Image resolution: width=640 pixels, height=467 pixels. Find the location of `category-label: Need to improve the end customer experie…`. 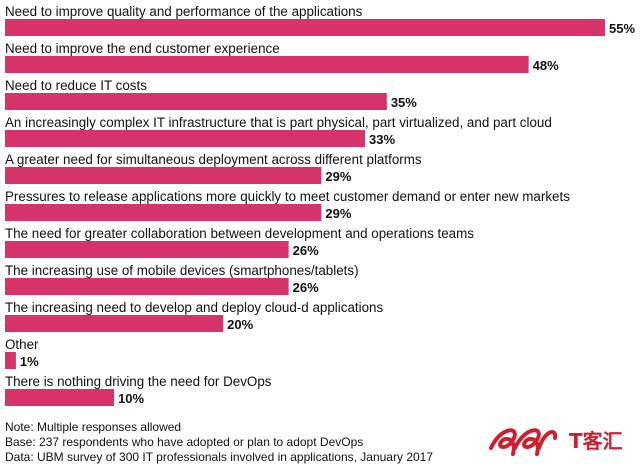

category-label: Need to improve the end customer experie… is located at coordinates (142, 48).